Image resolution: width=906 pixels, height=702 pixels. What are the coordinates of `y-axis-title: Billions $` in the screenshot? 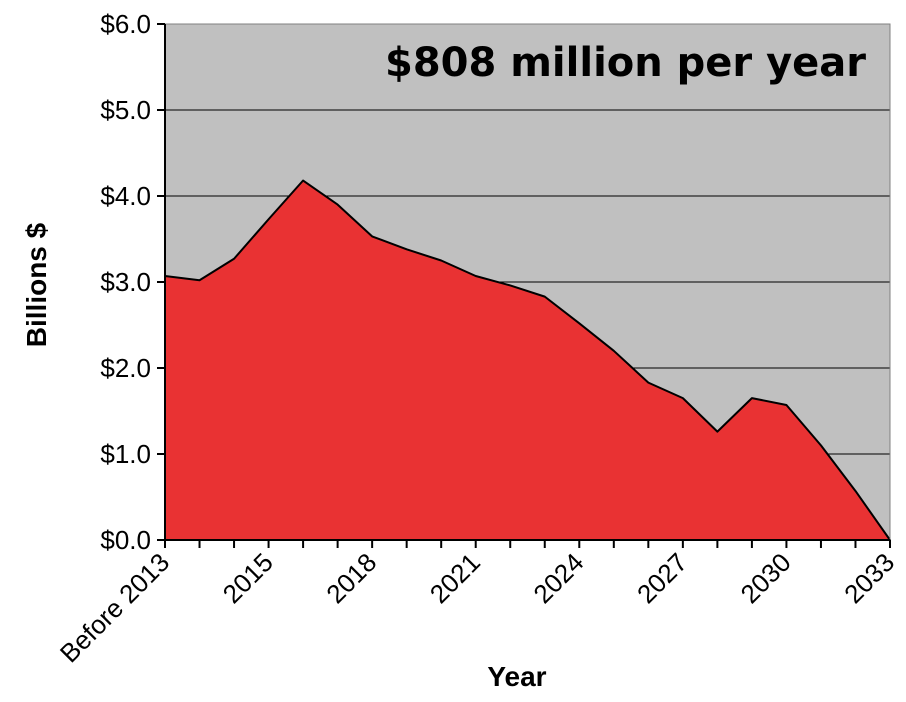 It's located at (36, 284).